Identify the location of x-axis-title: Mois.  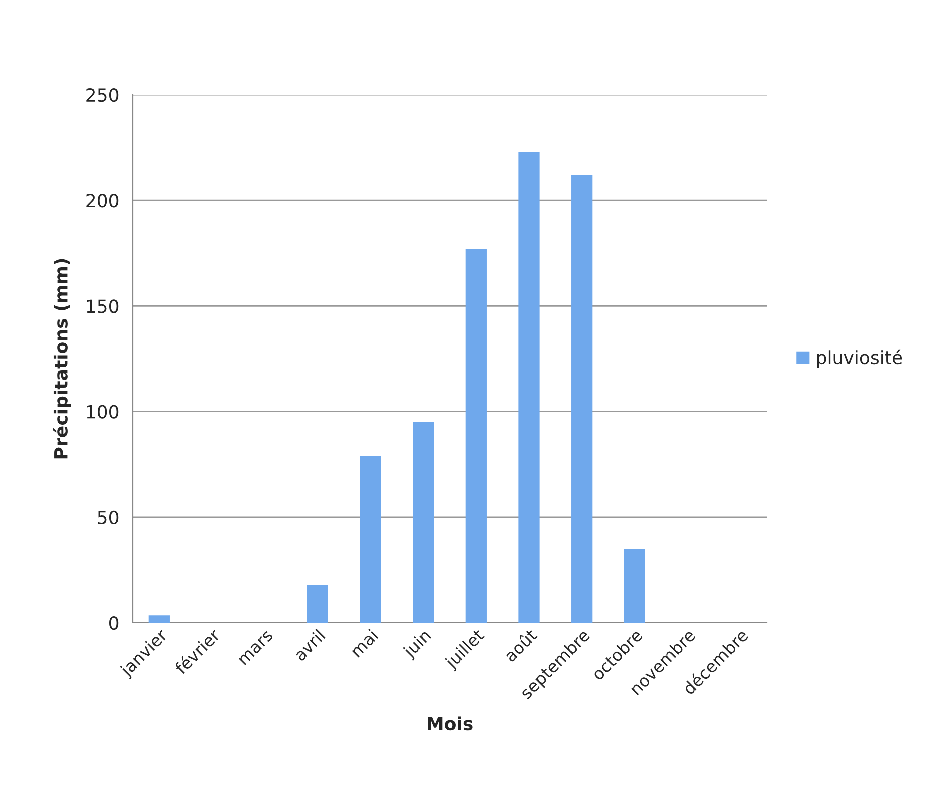
(450, 723).